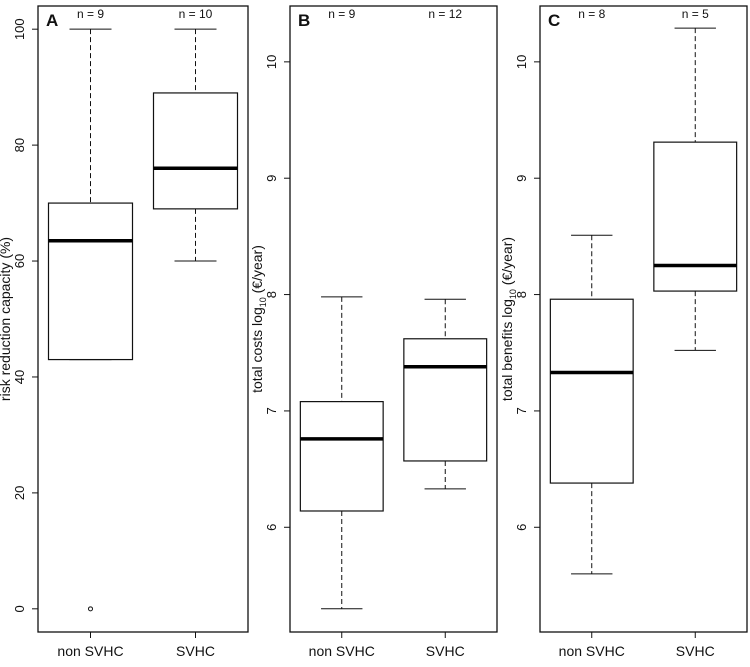 The height and width of the screenshot is (667, 750). I want to click on y-tick-label: 60, so click(19, 261).